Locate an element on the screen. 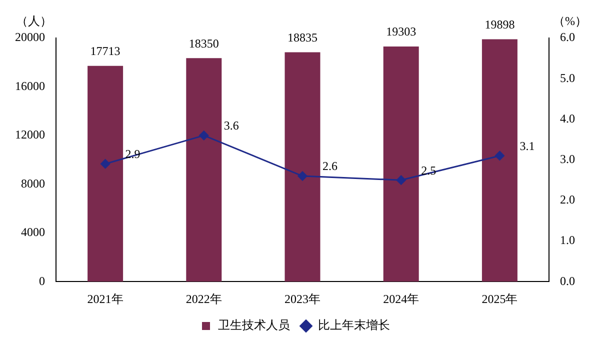 Image resolution: width=590 pixels, height=350 pixels. y-tick-label: 0 is located at coordinates (42, 281).